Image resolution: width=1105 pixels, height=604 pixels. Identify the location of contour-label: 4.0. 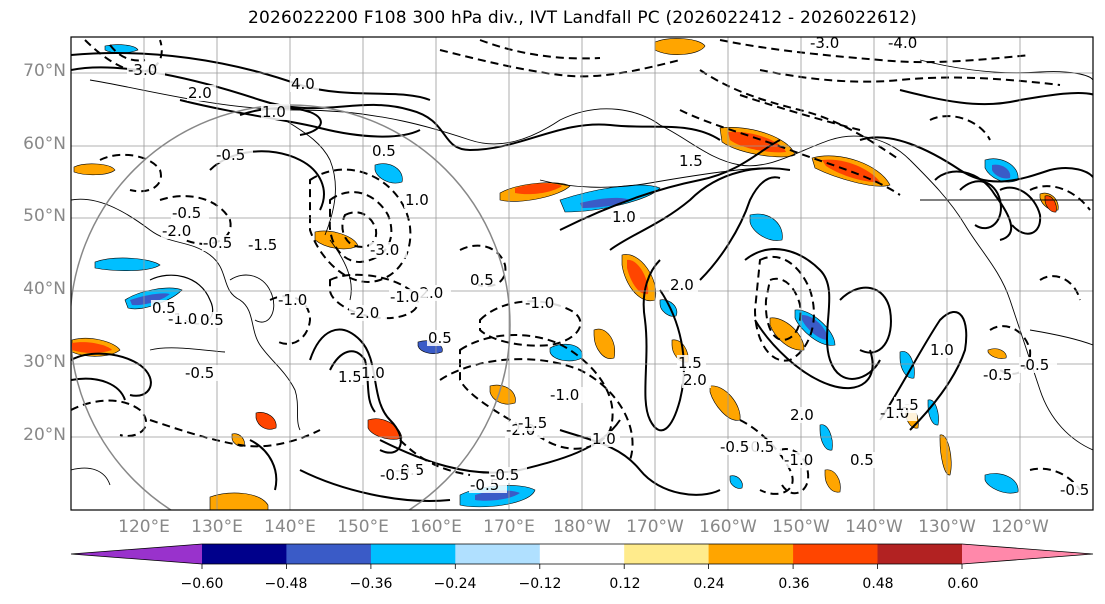
(303, 84).